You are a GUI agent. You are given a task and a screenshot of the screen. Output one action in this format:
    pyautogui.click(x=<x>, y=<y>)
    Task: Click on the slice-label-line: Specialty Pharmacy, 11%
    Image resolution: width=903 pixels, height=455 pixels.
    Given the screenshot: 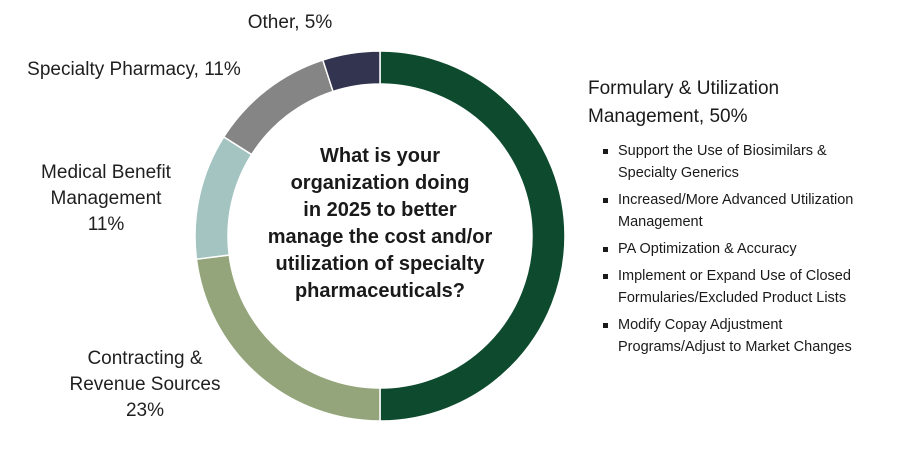 What is the action you would take?
    pyautogui.click(x=134, y=69)
    